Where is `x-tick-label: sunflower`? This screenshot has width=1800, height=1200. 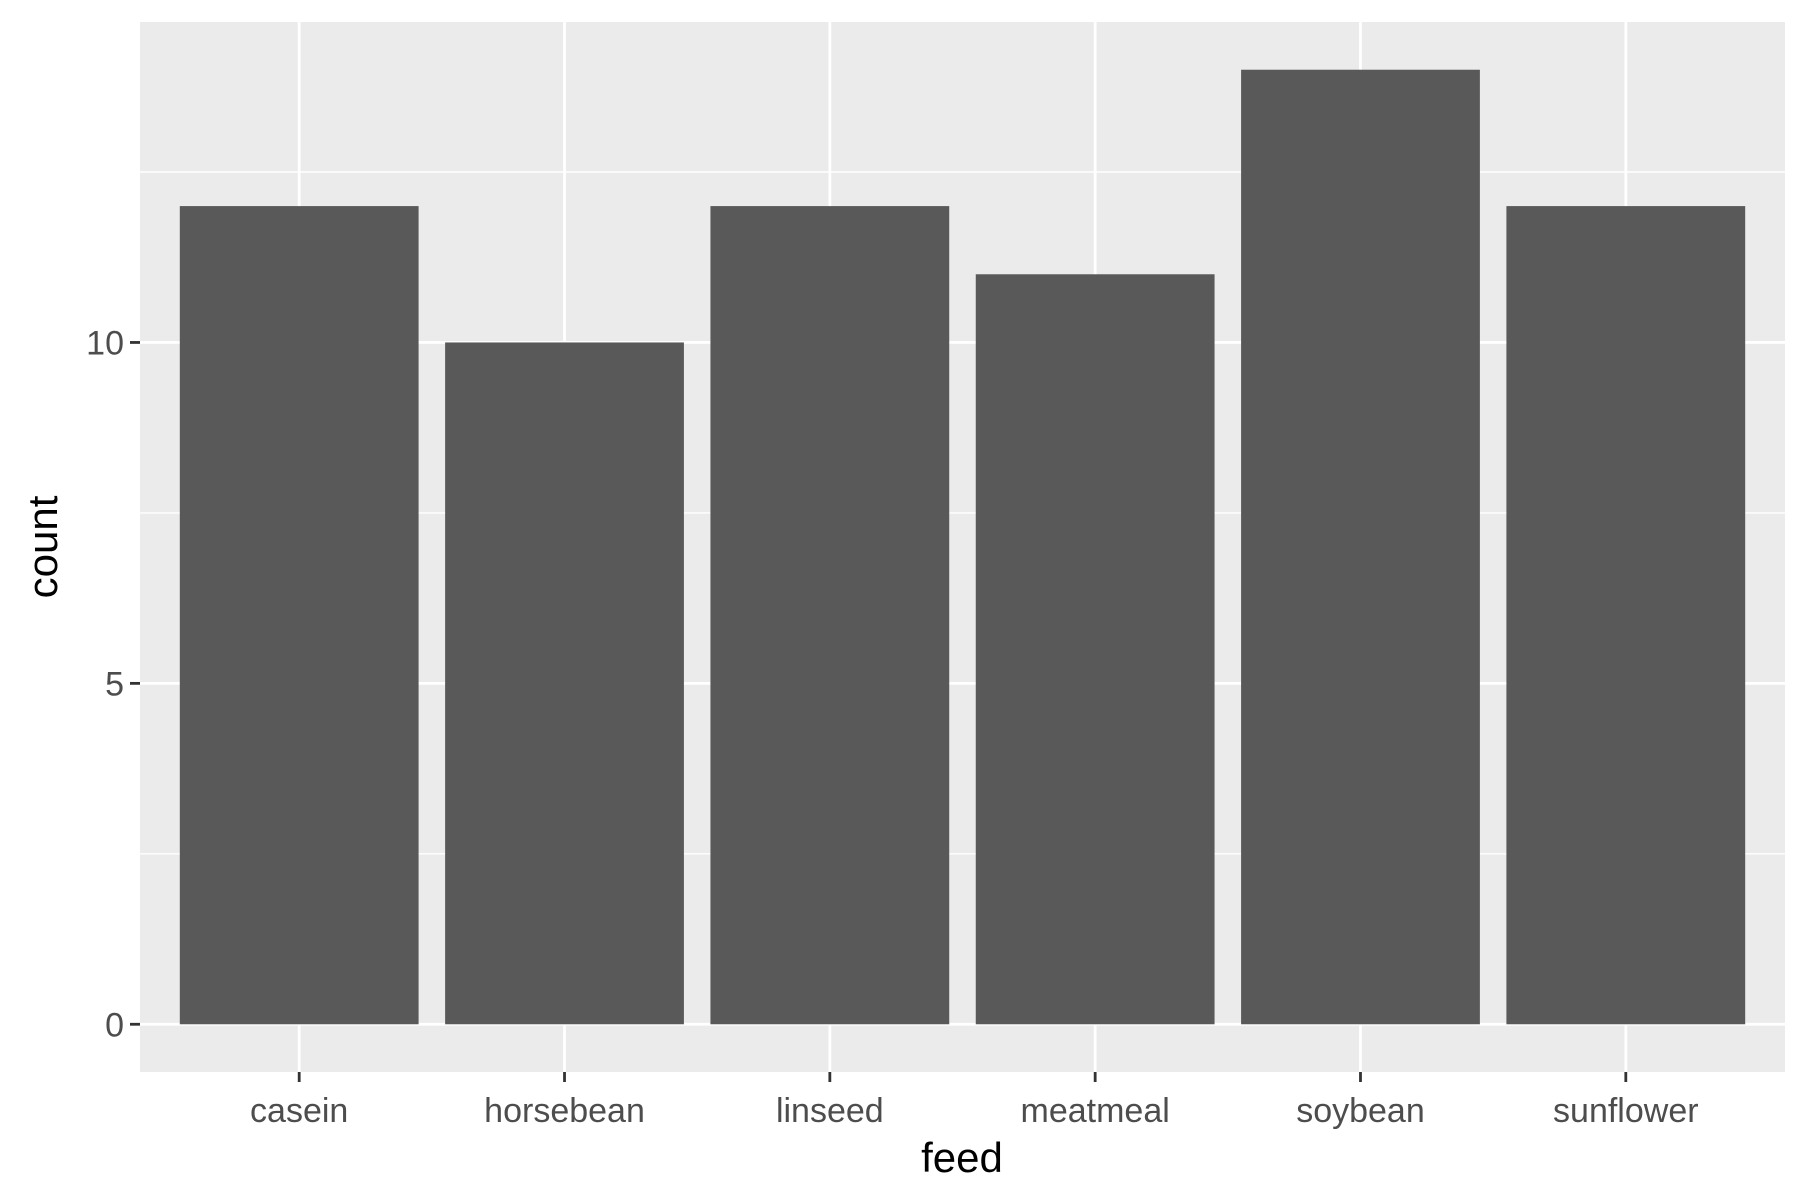
x-tick-label: sunflower is located at coordinates (1626, 1111).